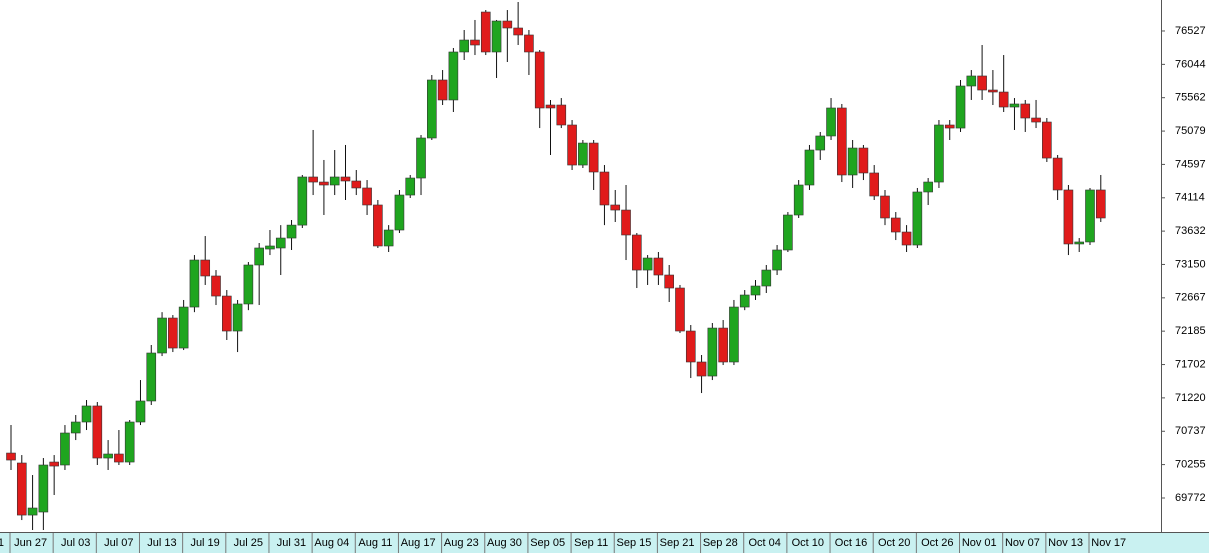  Describe the element at coordinates (418, 543) in the screenshot. I see `x-tick-label: Aug 17` at that location.